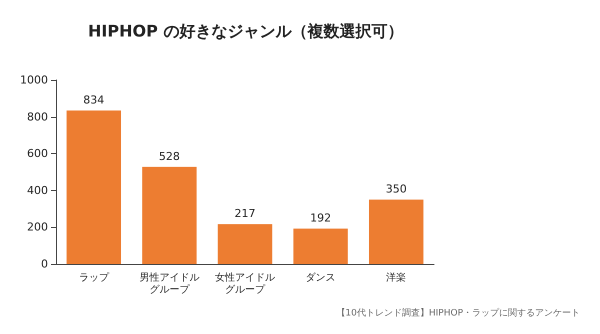  What do you see at coordinates (94, 278) in the screenshot?
I see `x-tick-label: ラップ` at bounding box center [94, 278].